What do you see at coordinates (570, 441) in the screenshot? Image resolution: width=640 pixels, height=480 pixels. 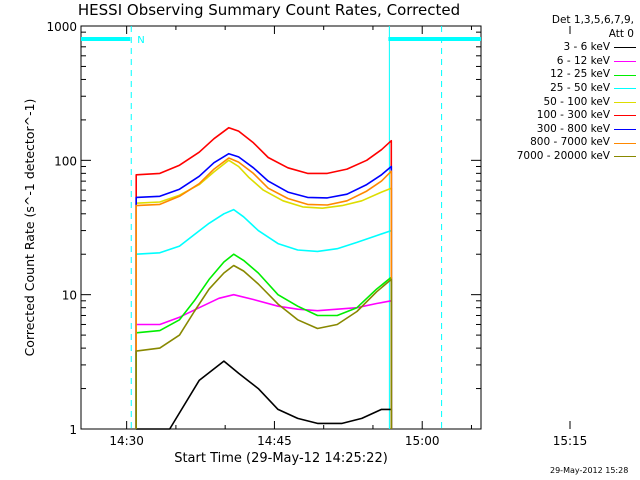 I see `x-tick-label: 15:15` at bounding box center [570, 441].